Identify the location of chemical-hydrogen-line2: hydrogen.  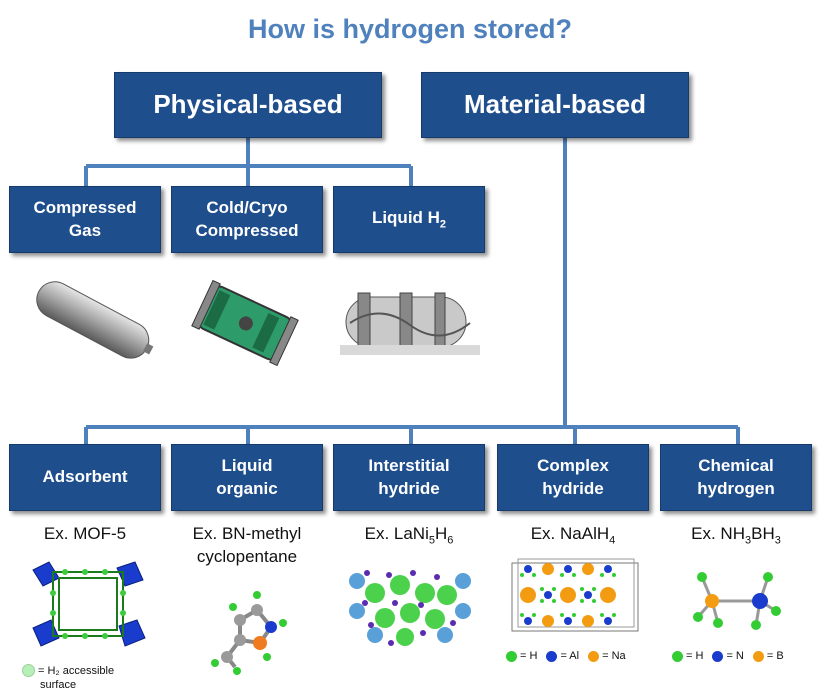
(736, 488).